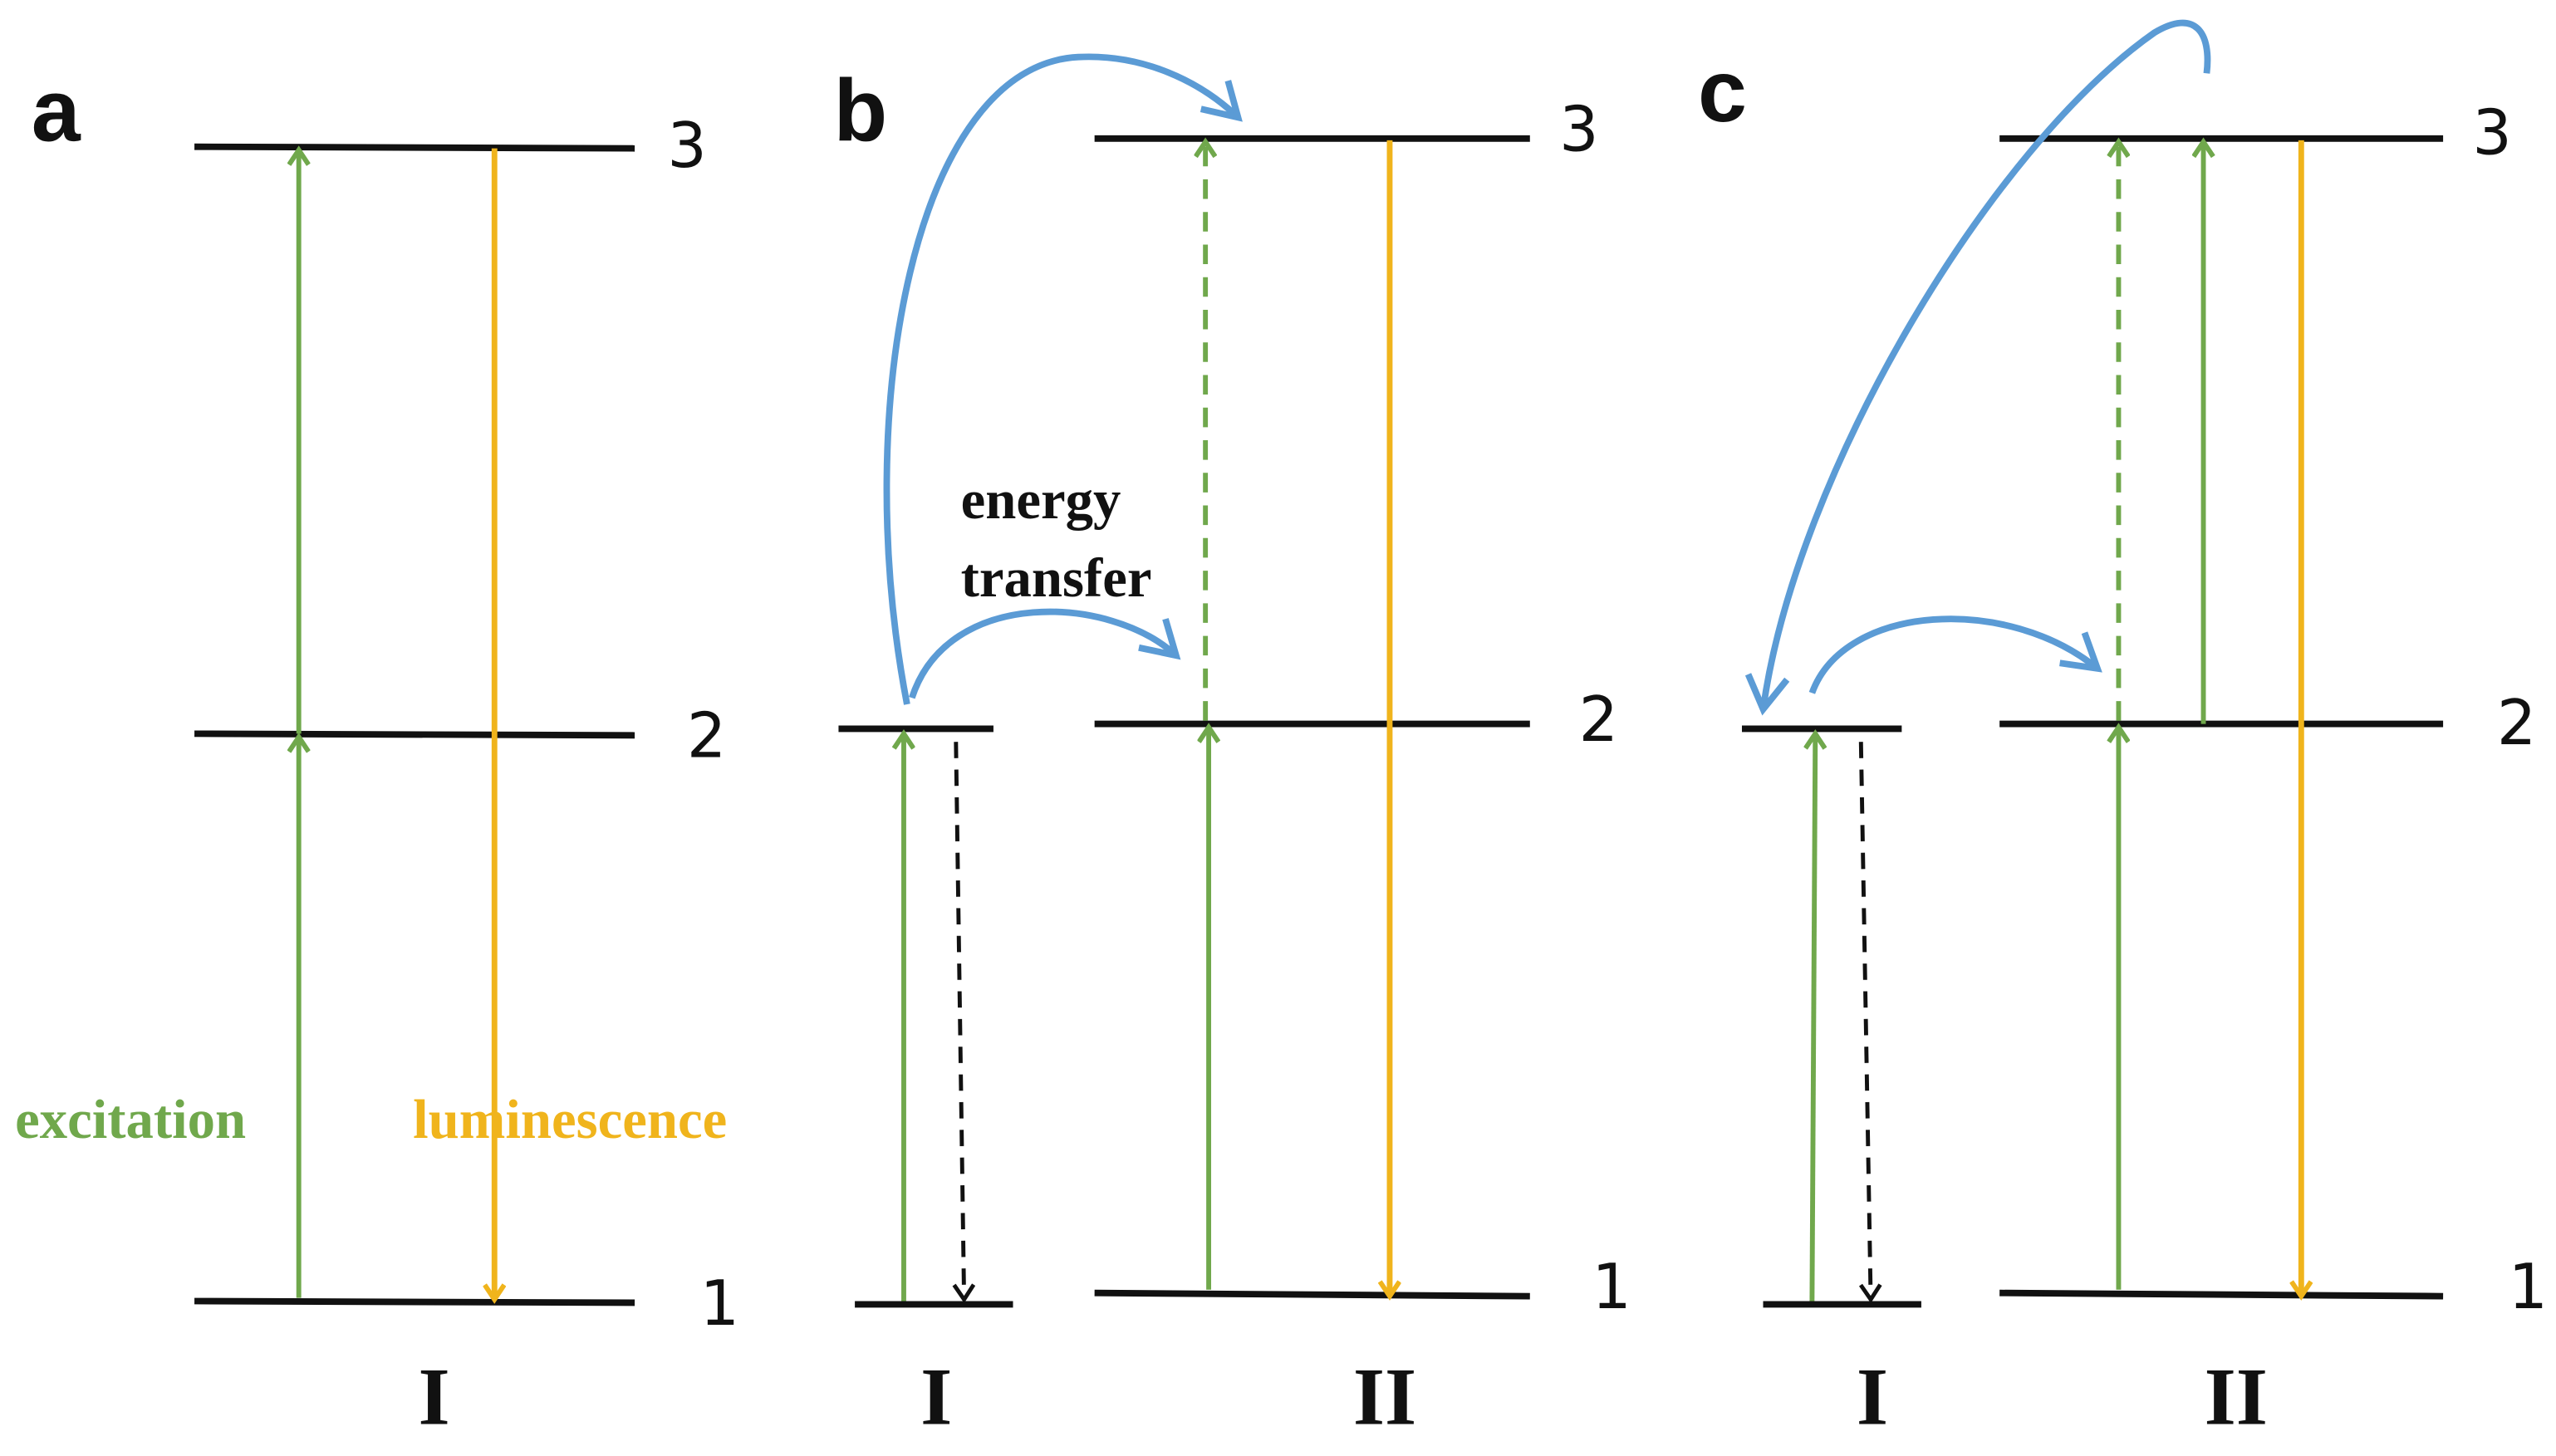  What do you see at coordinates (130, 1120) in the screenshot?
I see `excitation-label: excitation` at bounding box center [130, 1120].